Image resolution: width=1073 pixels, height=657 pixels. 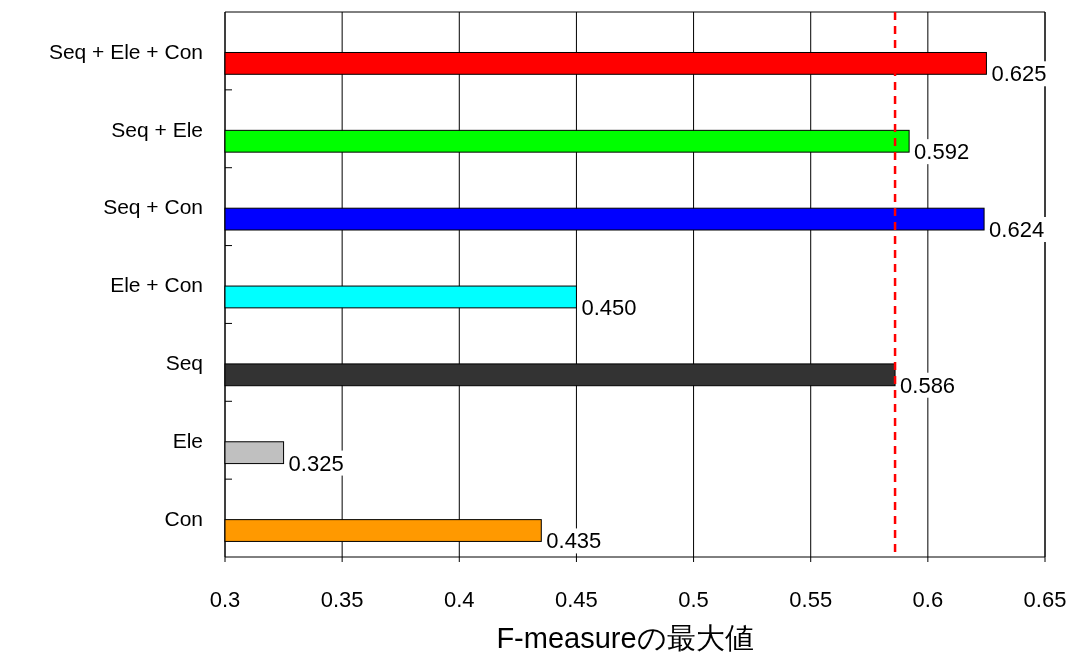 I want to click on data-label: 0.592, so click(x=942, y=152).